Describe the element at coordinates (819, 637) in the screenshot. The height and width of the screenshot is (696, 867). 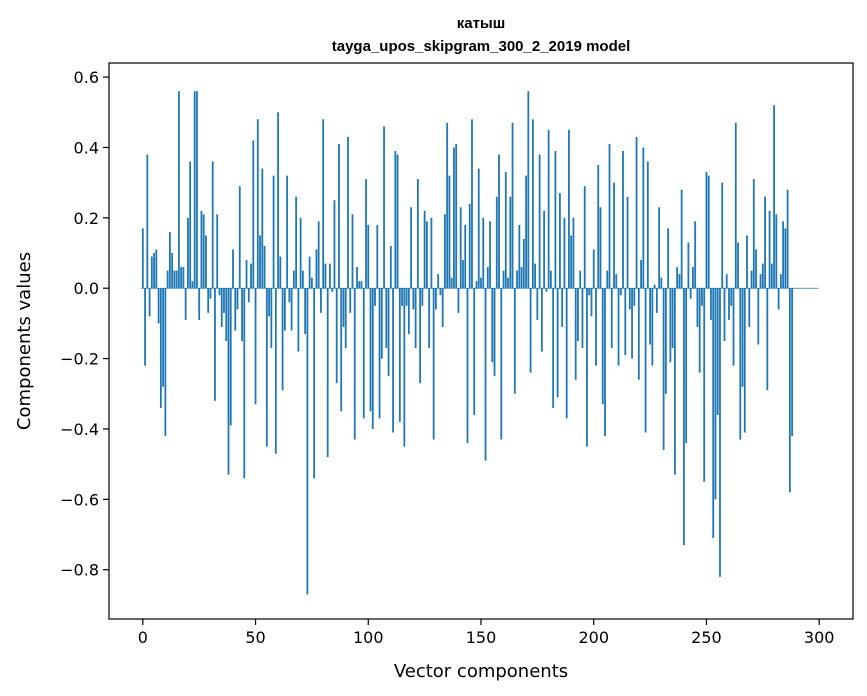
I see `x-tick-label: 300` at that location.